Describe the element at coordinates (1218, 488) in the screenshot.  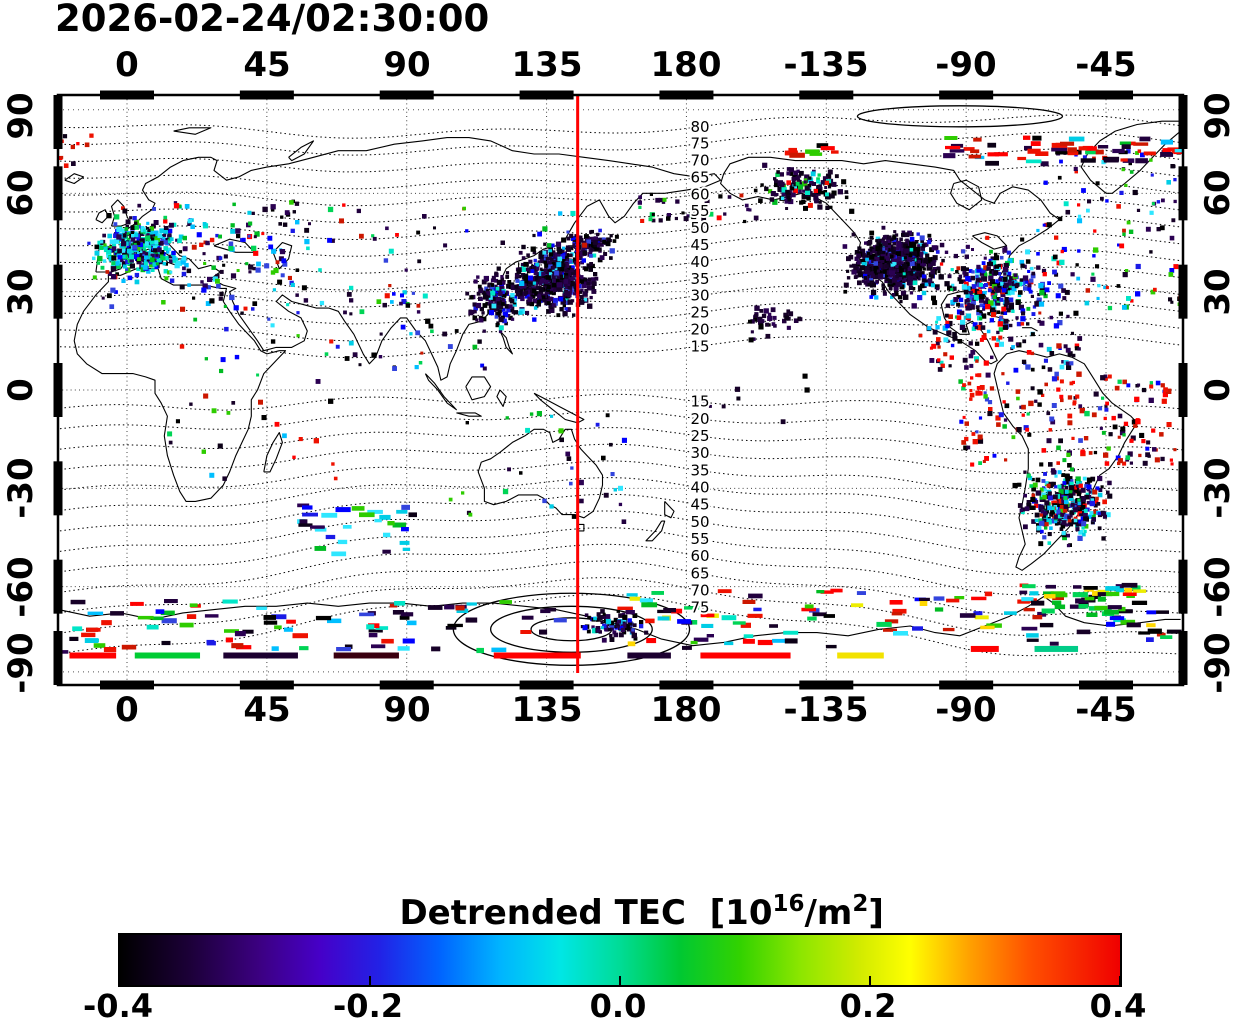
I see `right-lat-label: -30` at that location.